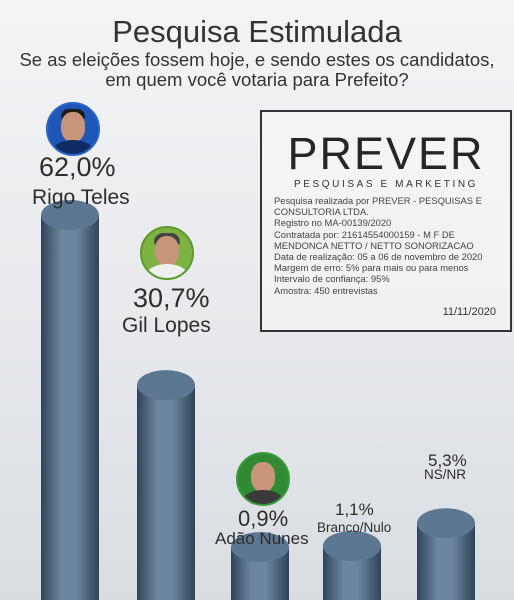 The image size is (514, 600). What do you see at coordinates (354, 527) in the screenshot?
I see `category-label: Branco/Nulo` at bounding box center [354, 527].